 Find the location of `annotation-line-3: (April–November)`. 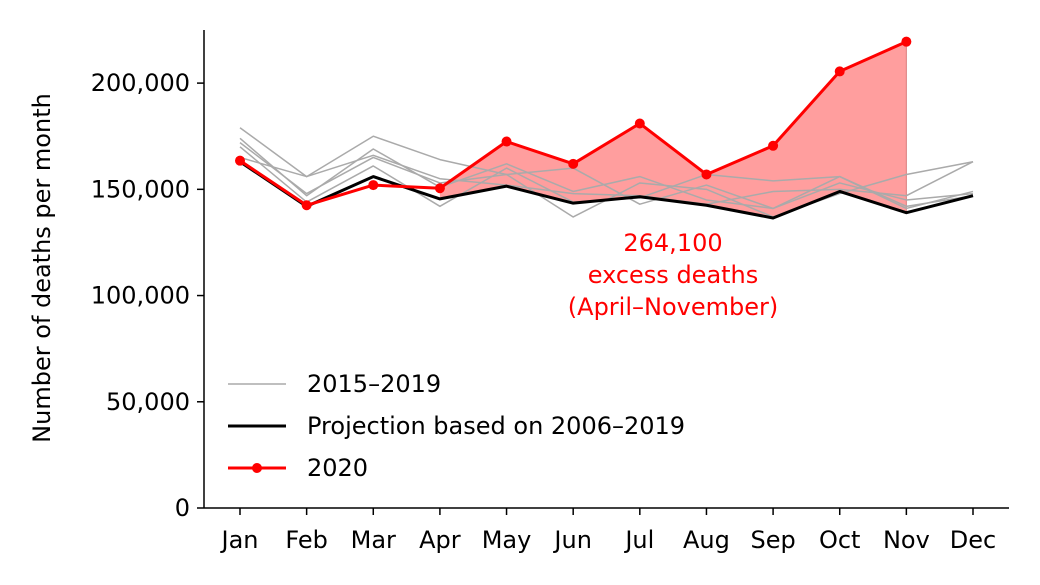

annotation-line-3: (April–November) is located at coordinates (673, 307).